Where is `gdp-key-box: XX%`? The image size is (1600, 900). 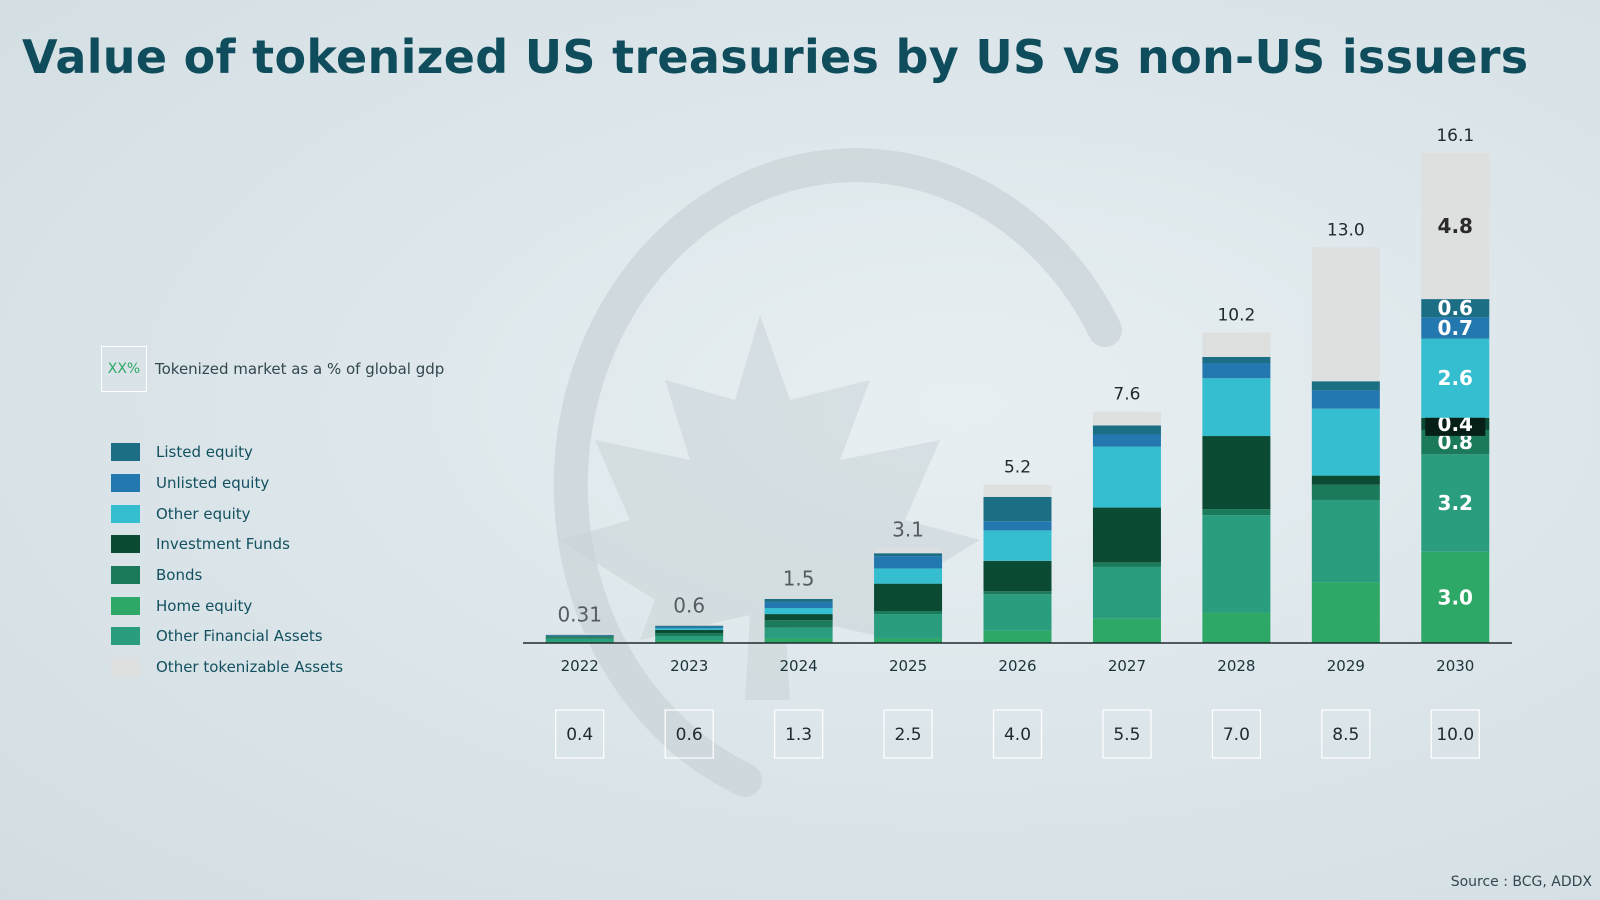 gdp-key-box: XX% is located at coordinates (124, 369).